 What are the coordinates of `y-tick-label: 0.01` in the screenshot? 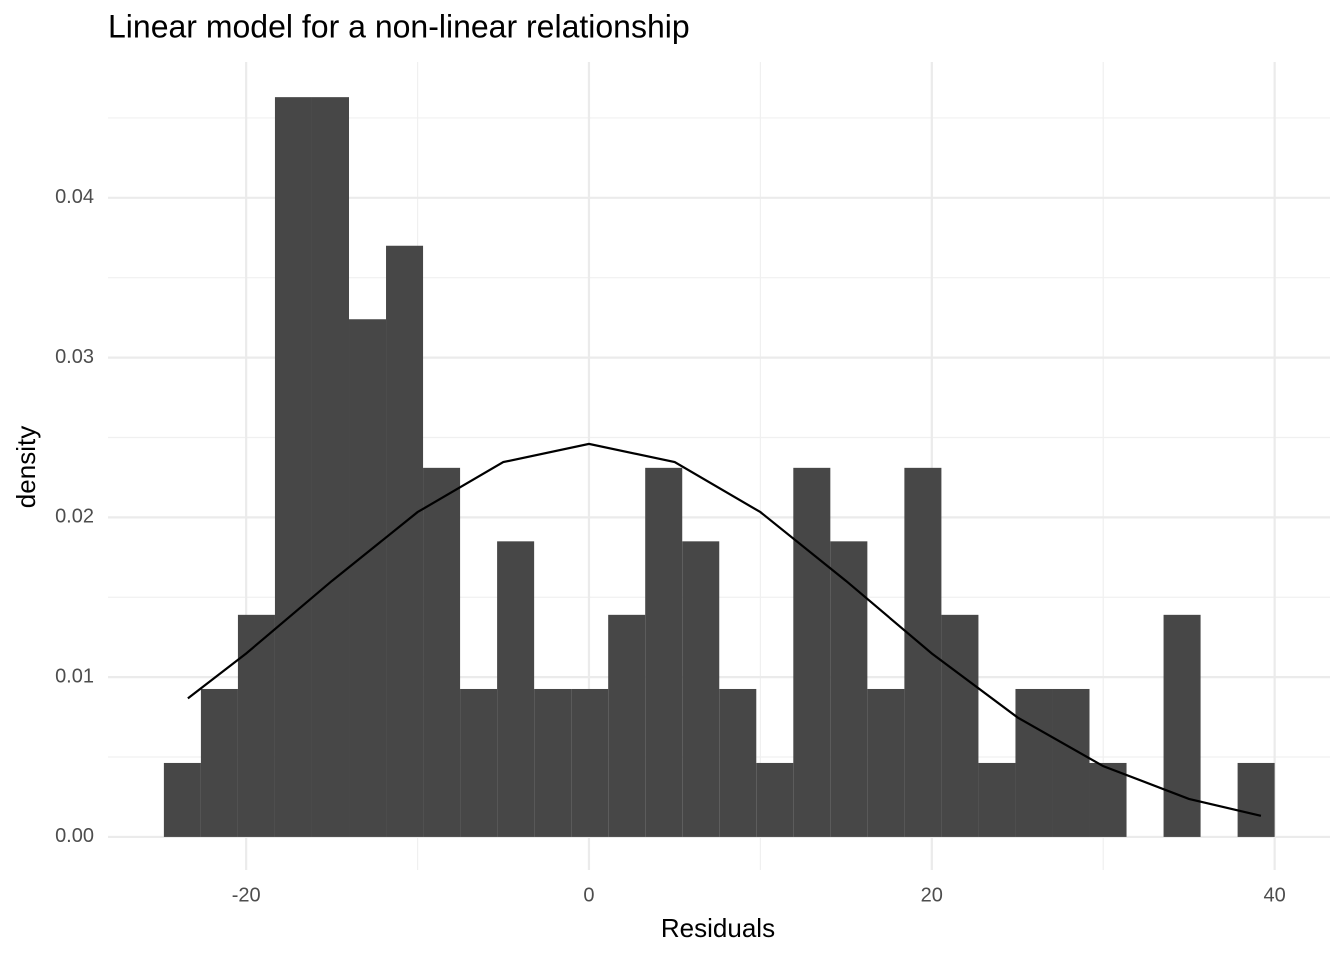 It's located at (74, 676).